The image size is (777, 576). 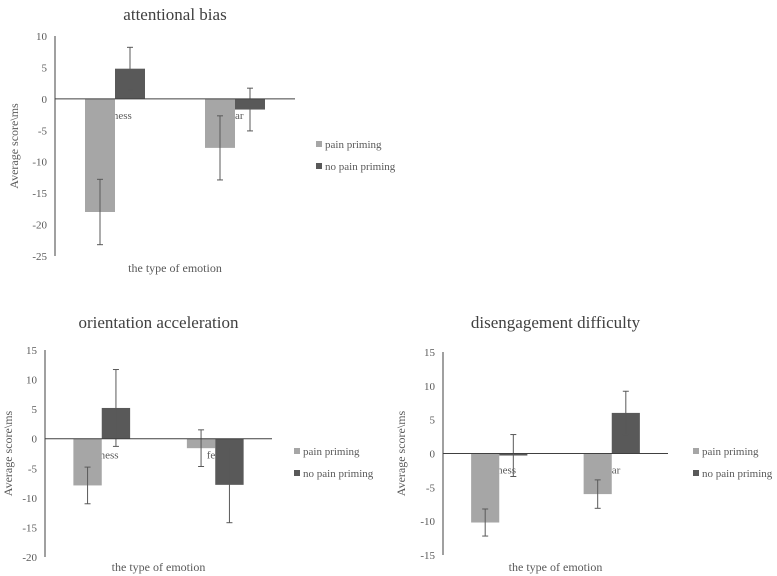 What do you see at coordinates (174, 14) in the screenshot?
I see `chart-title: attentional bias` at bounding box center [174, 14].